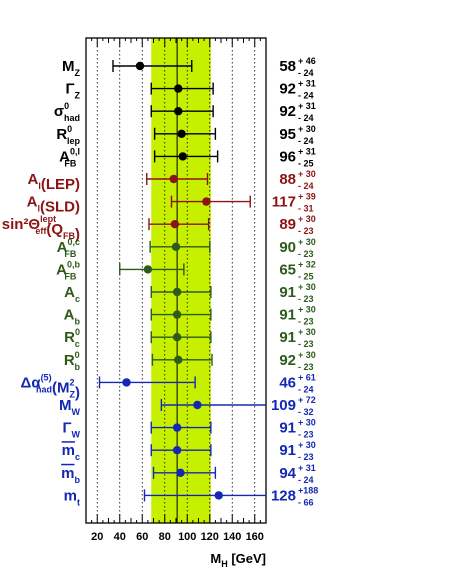 The image size is (451, 588). I want to click on label-sub: lep, so click(74, 141).